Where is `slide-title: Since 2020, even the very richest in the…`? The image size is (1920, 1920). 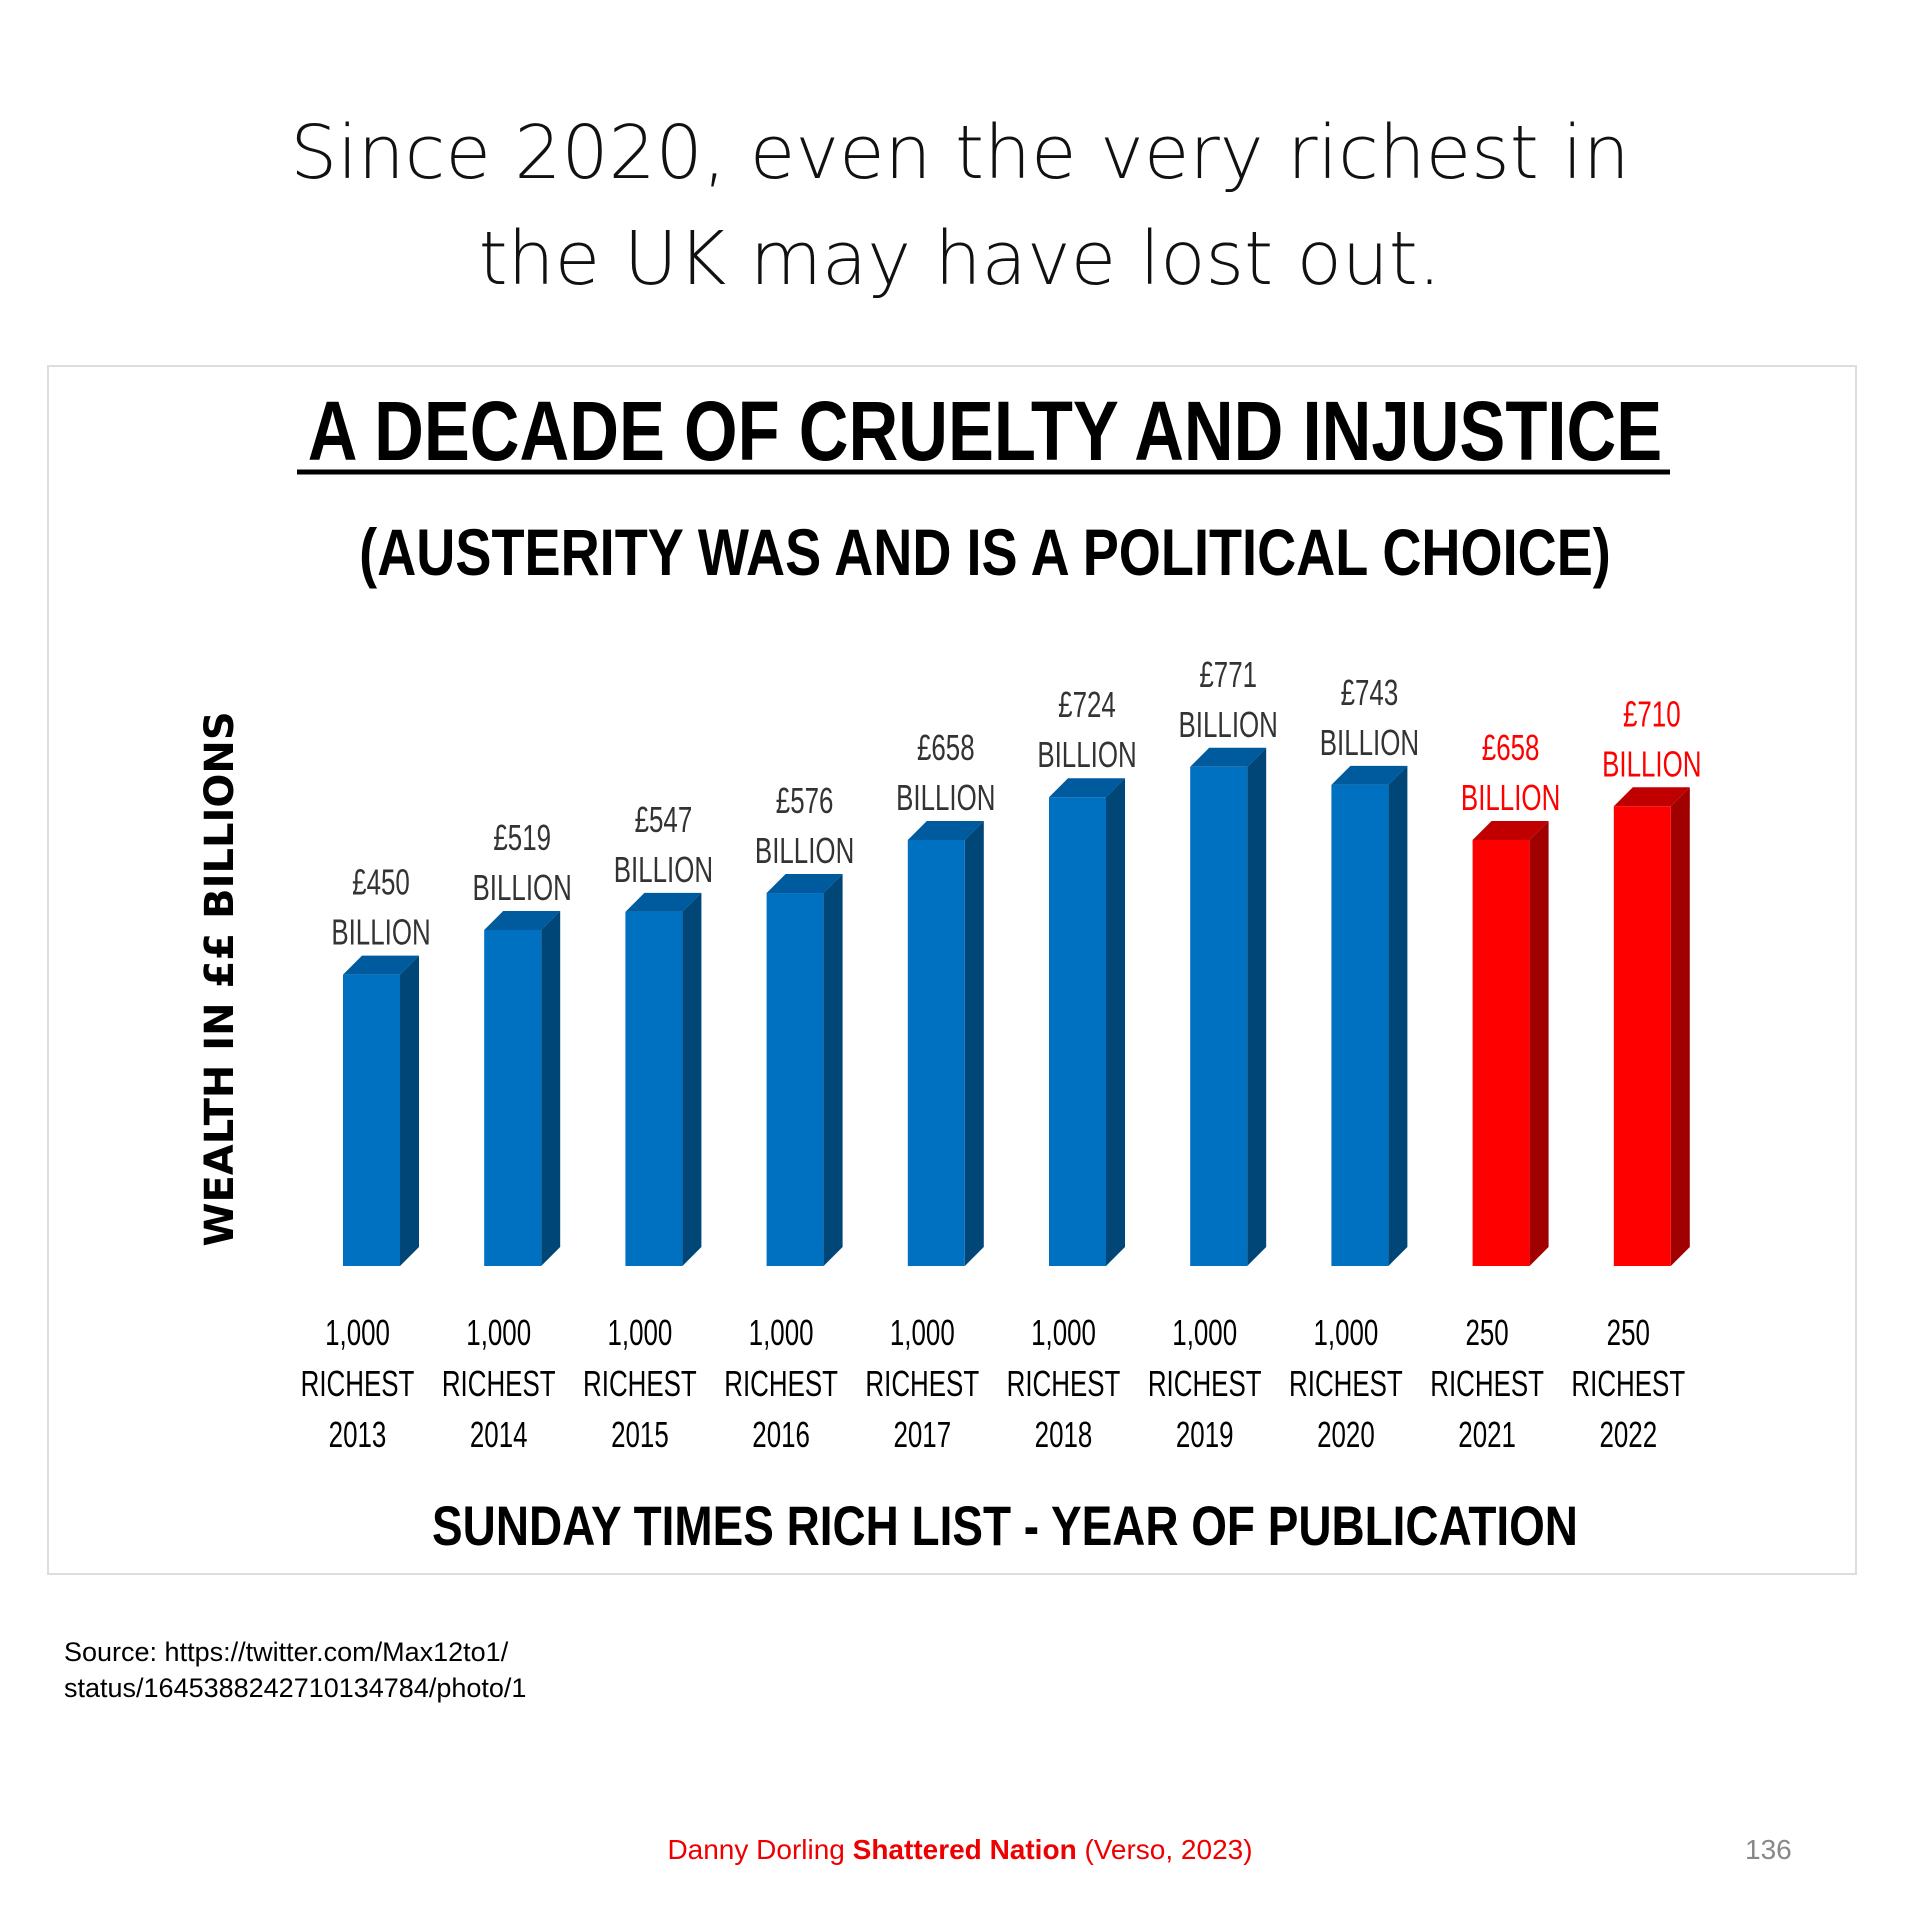 slide-title: Since 2020, even the very richest in the… is located at coordinates (960, 206).